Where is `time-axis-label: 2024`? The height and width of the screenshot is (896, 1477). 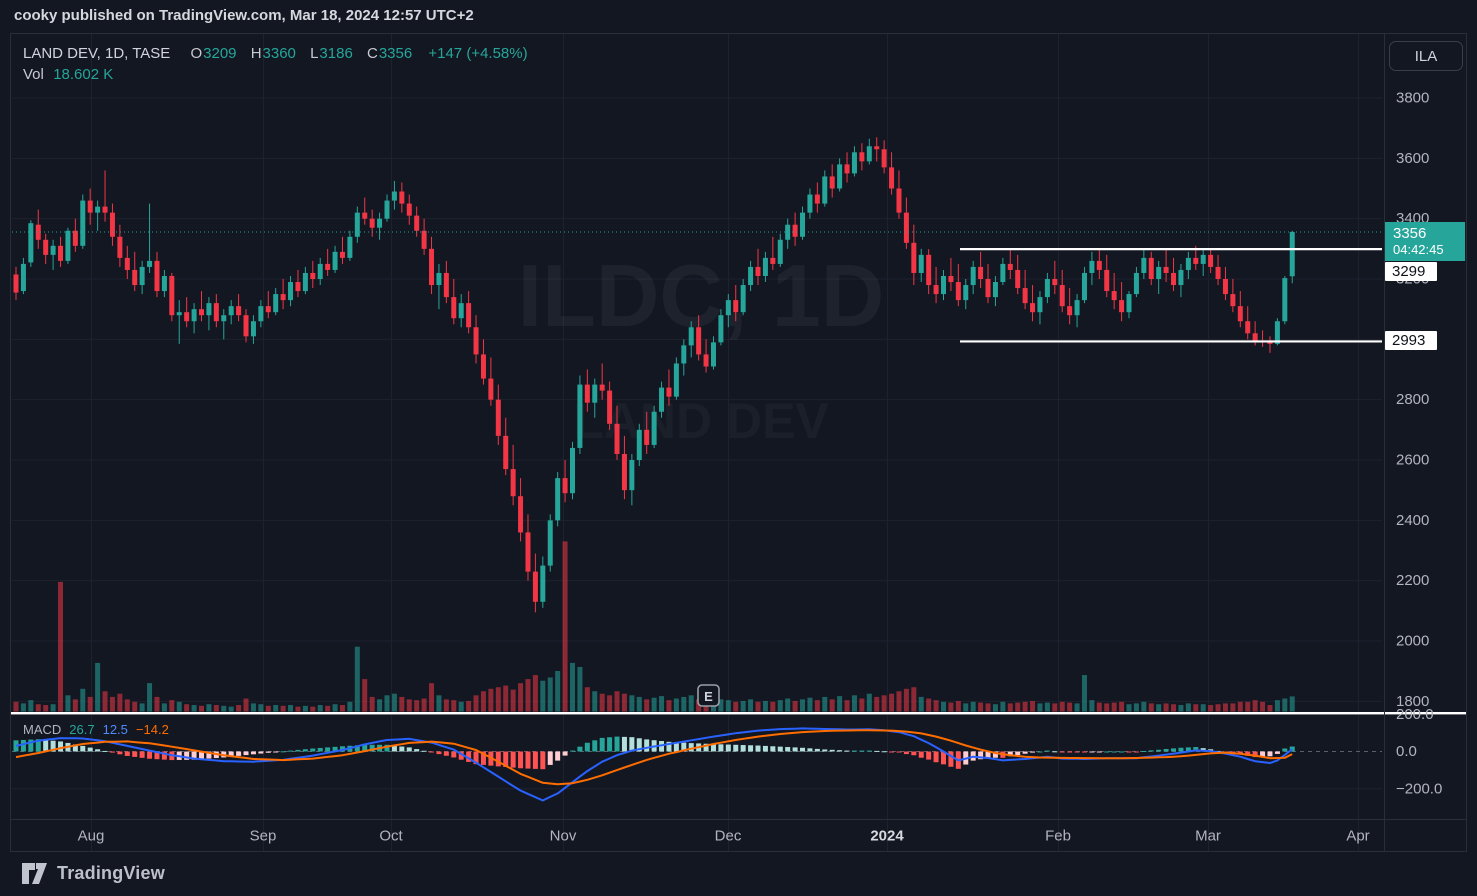
time-axis-label: 2024 is located at coordinates (887, 836).